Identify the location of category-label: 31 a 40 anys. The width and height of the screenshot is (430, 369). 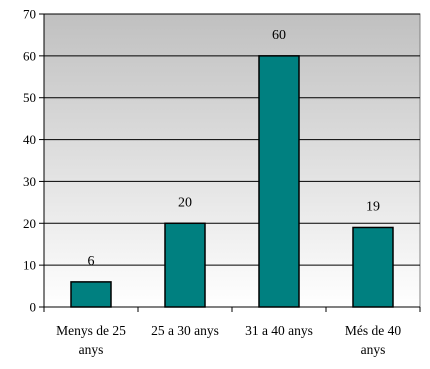
(279, 330).